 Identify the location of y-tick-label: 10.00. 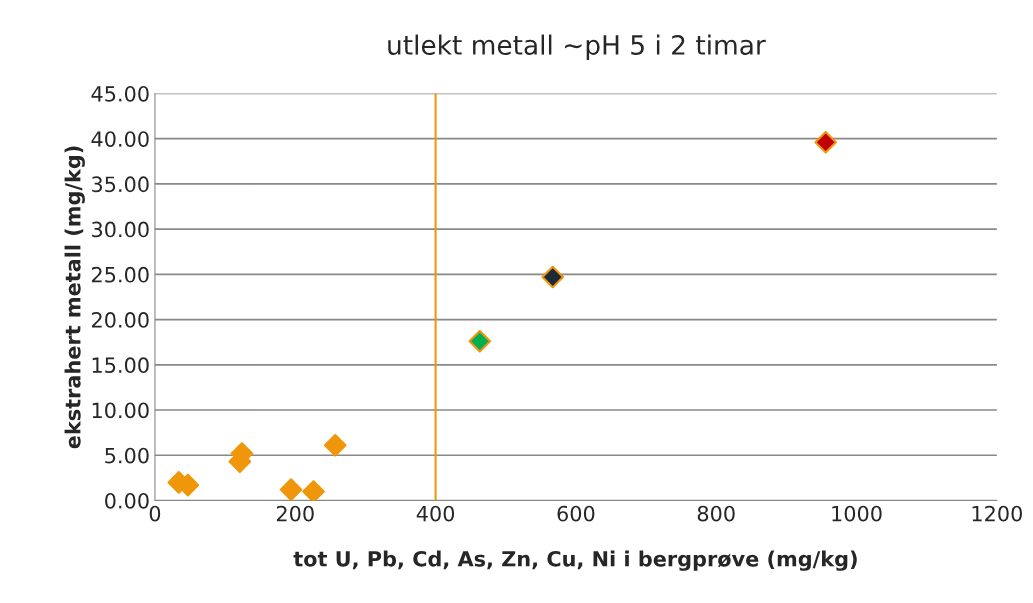
(120, 410).